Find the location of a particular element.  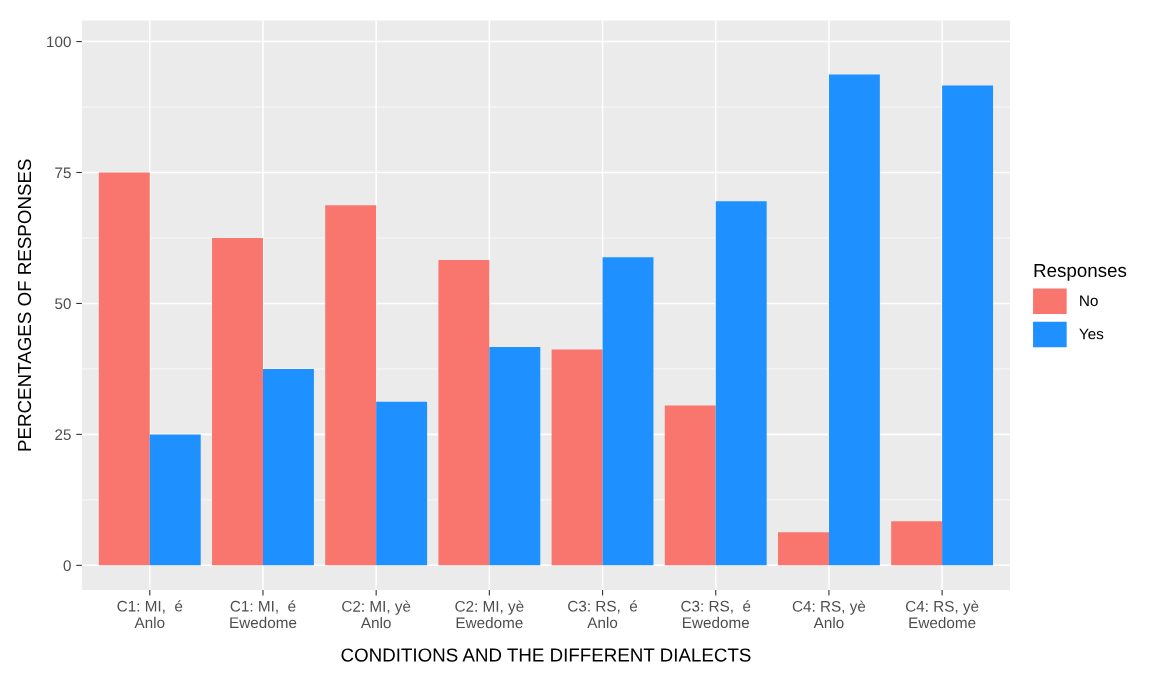

y-axis-title: PERCENTAGES OF RESPONSES is located at coordinates (24, 305).